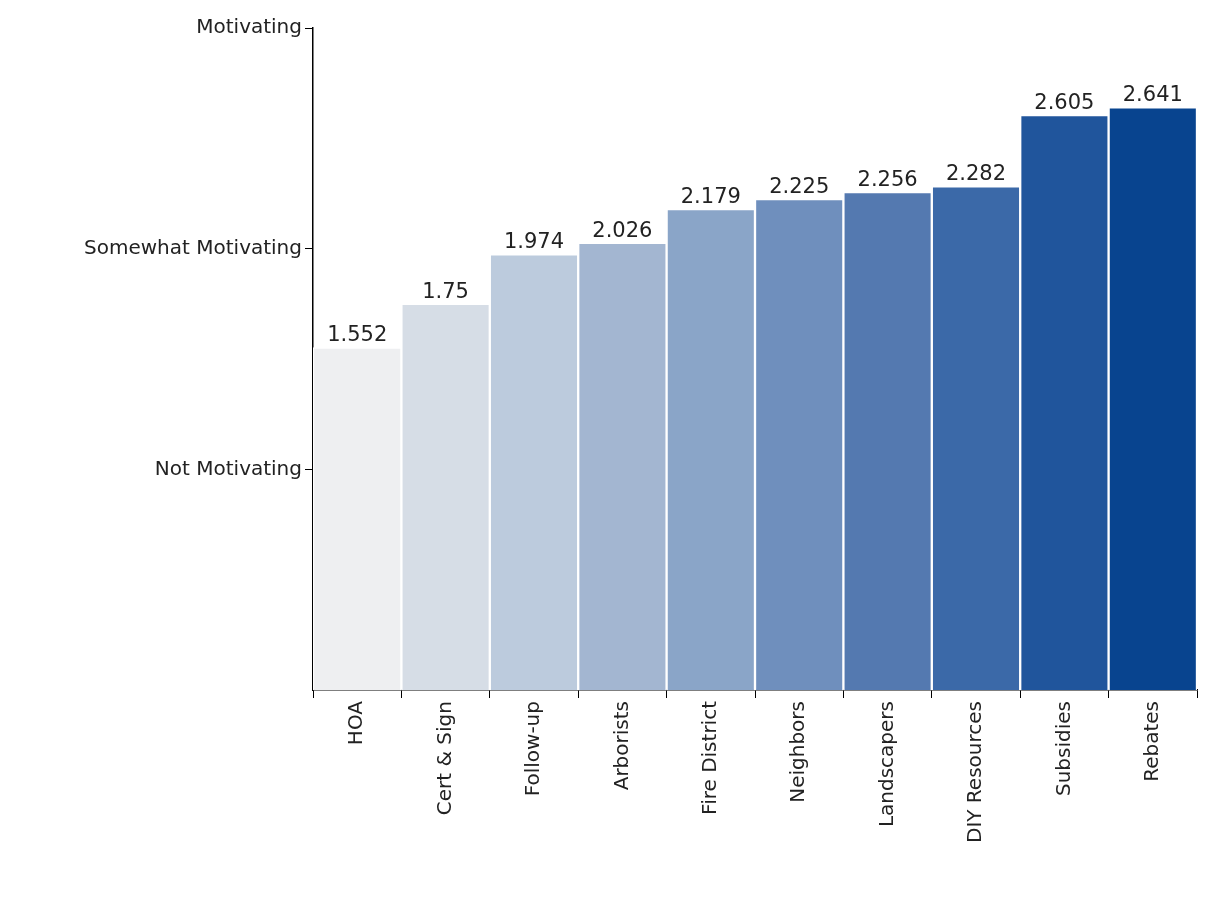  I want to click on data-label: 1.974, so click(534, 241).